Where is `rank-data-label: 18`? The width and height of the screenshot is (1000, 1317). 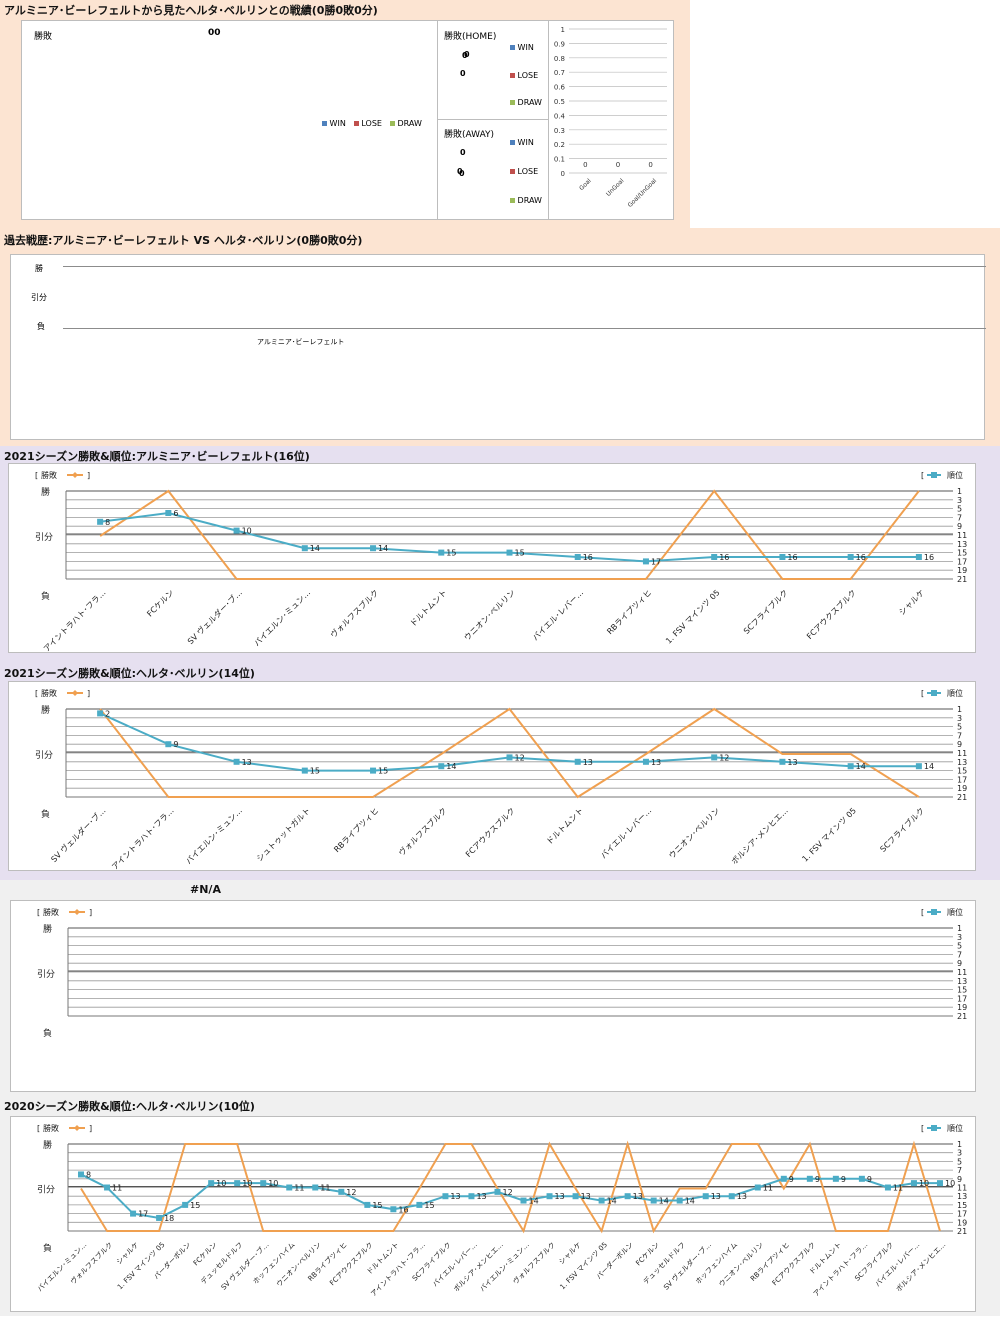 rank-data-label: 18 is located at coordinates (169, 1218).